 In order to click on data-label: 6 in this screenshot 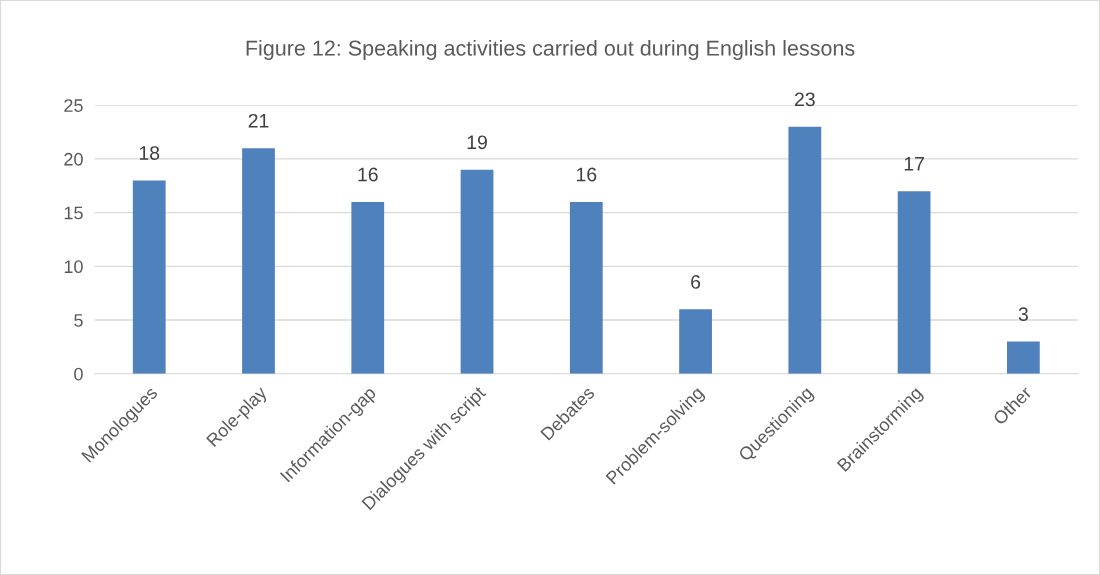, I will do `click(696, 282)`.